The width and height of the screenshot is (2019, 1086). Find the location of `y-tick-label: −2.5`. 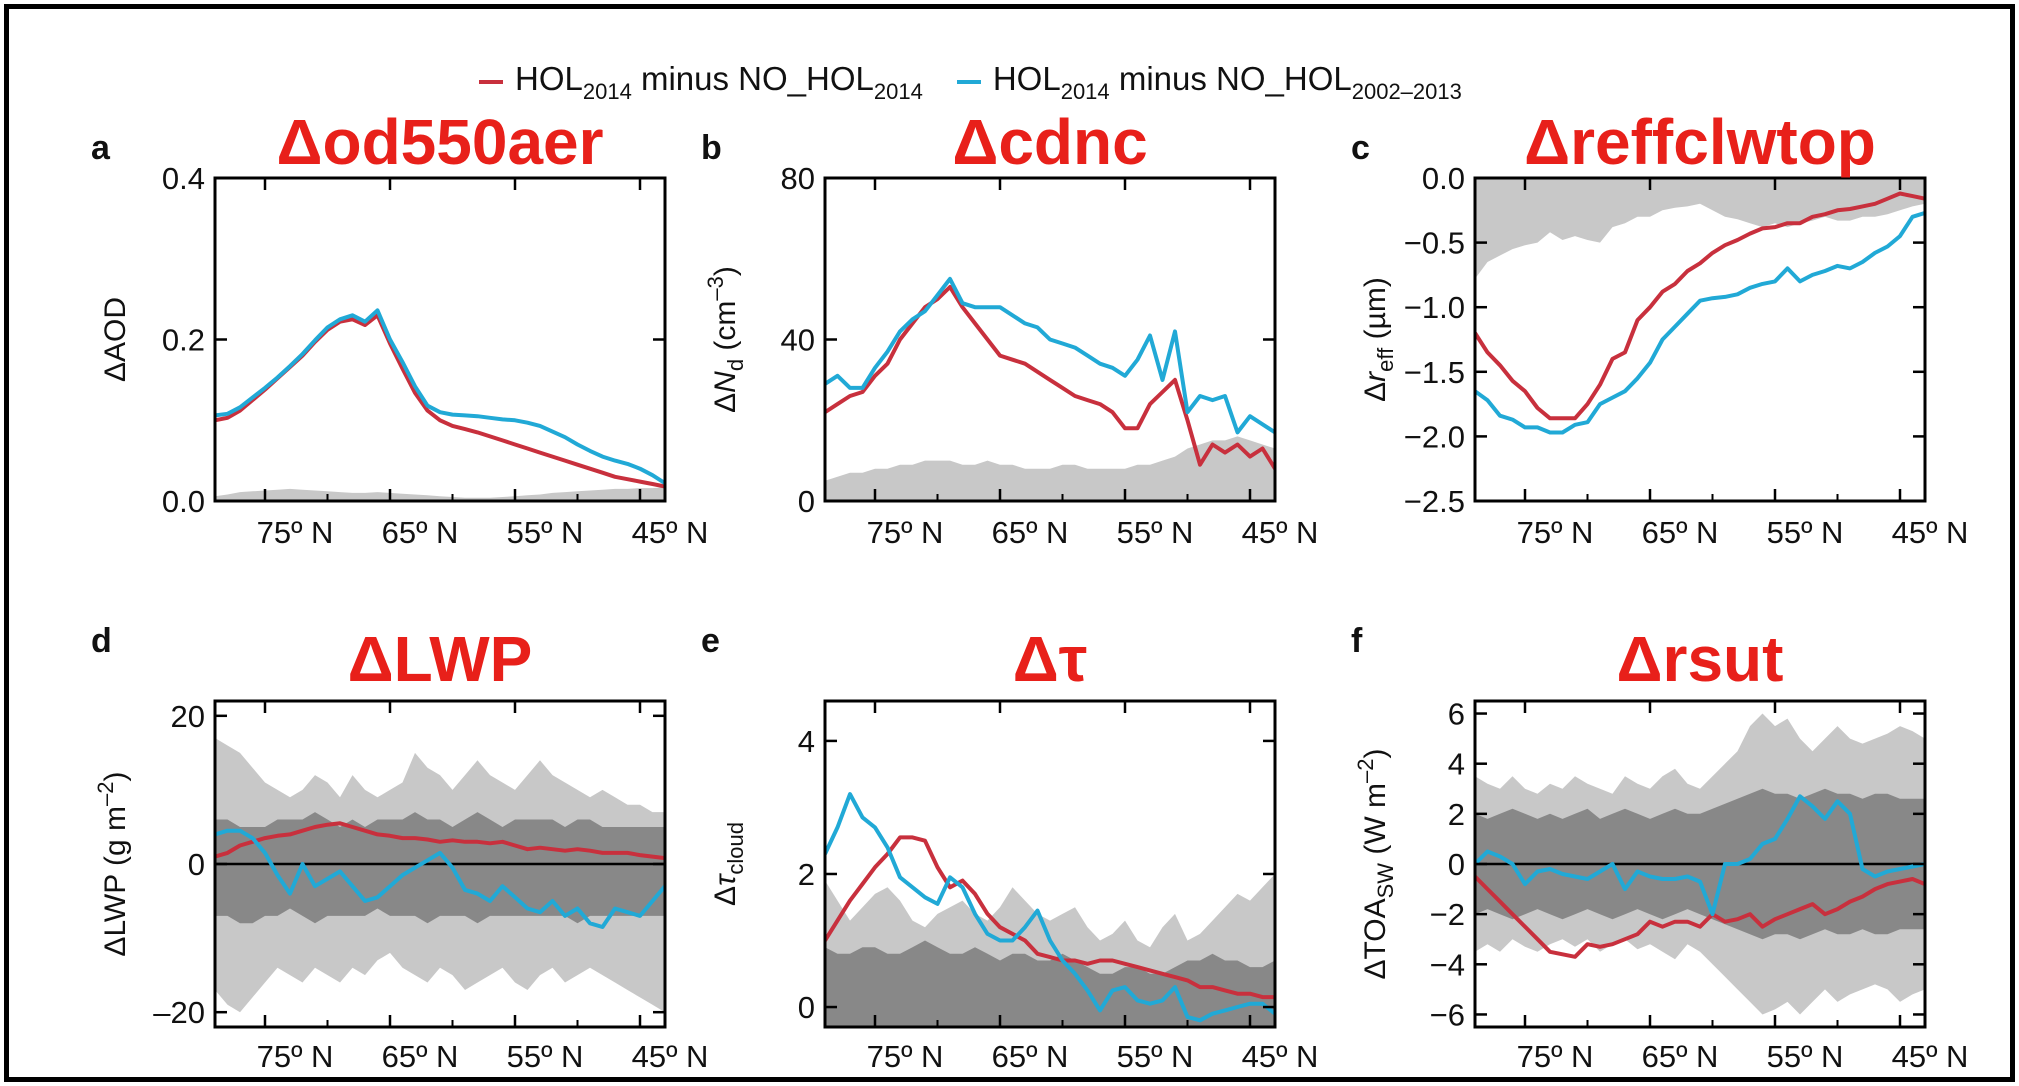

y-tick-label: −2.5 is located at coordinates (1434, 501).